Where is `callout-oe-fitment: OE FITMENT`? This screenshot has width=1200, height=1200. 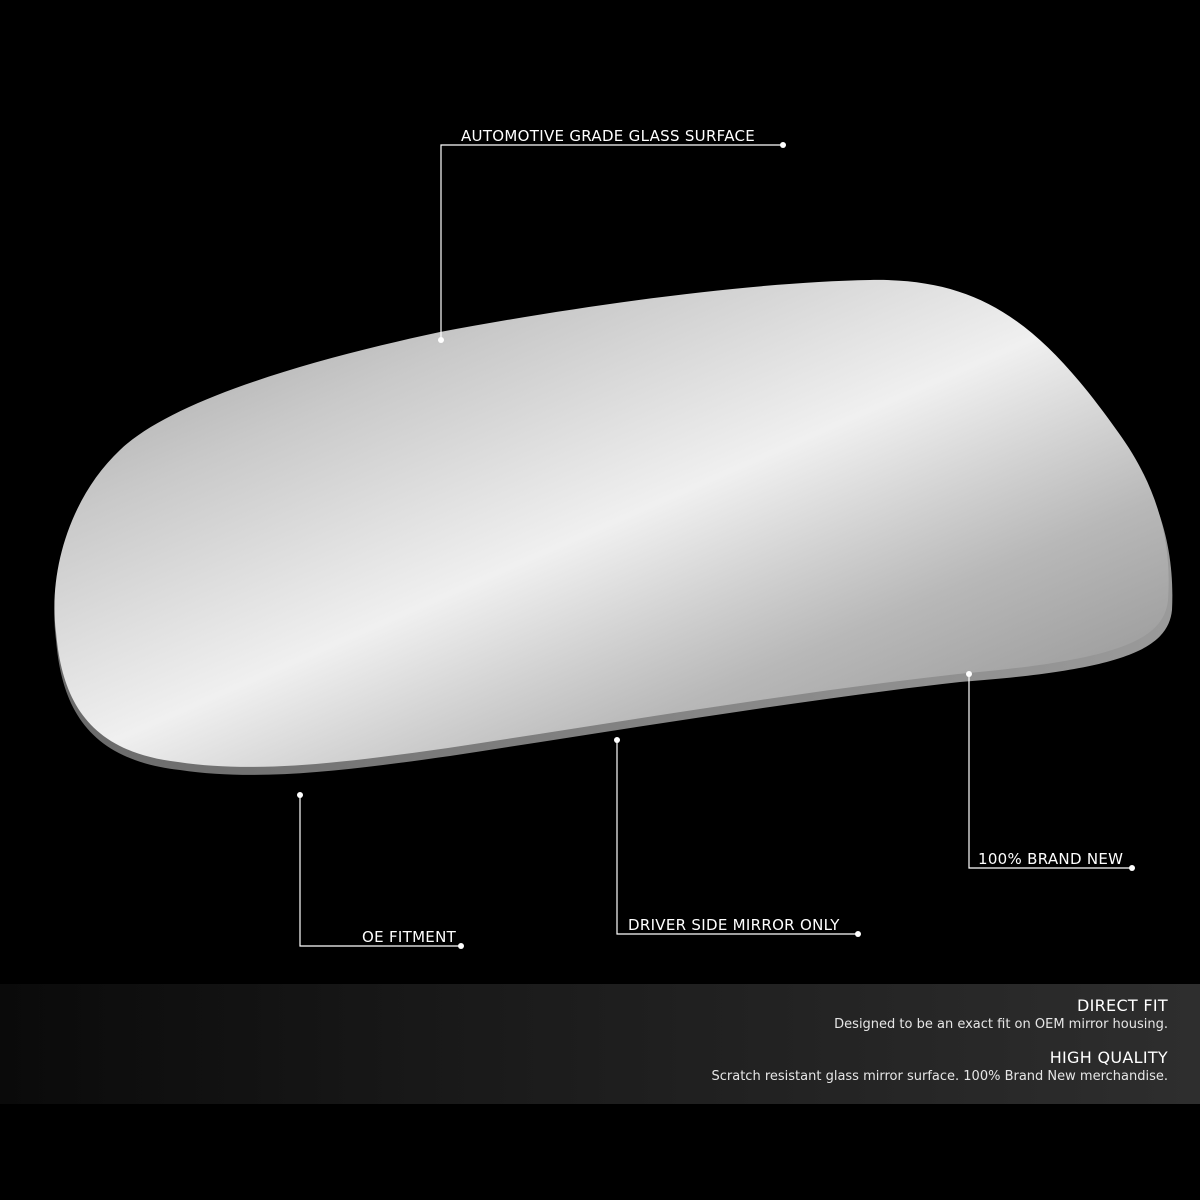 callout-oe-fitment: OE FITMENT is located at coordinates (409, 937).